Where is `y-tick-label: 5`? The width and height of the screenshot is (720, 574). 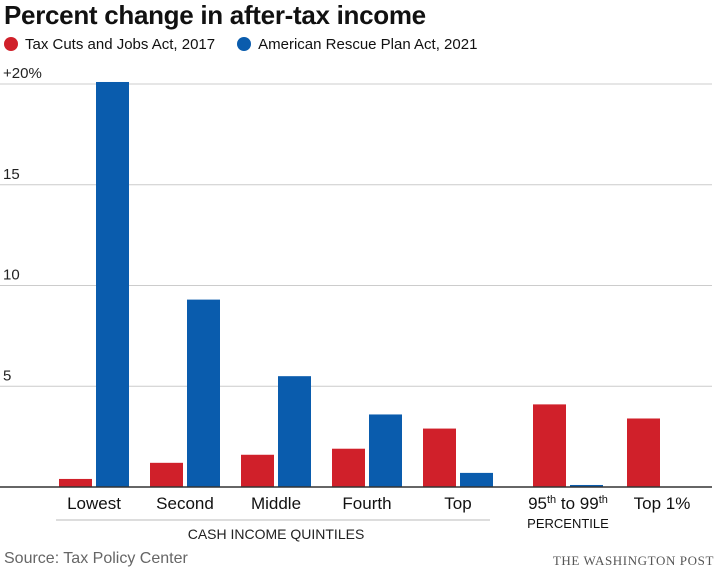 y-tick-label: 5 is located at coordinates (7, 375).